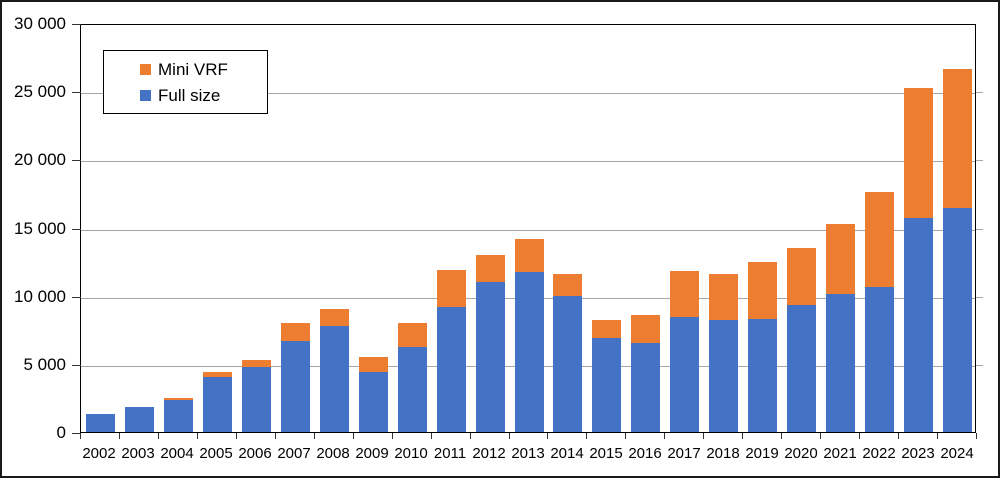 The width and height of the screenshot is (1000, 478). Describe the element at coordinates (217, 374) in the screenshot. I see `bar-2005-mini-vrf` at that location.